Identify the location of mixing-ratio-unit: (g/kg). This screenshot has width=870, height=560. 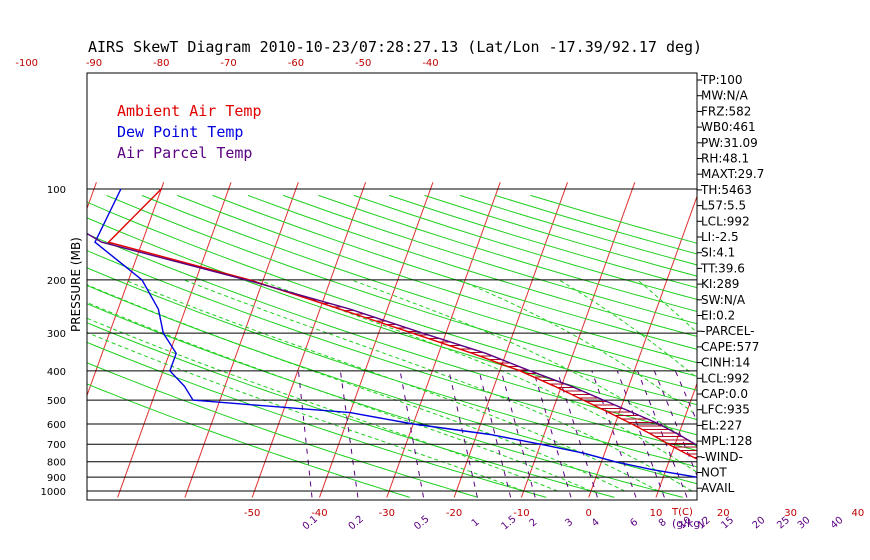
(688, 523).